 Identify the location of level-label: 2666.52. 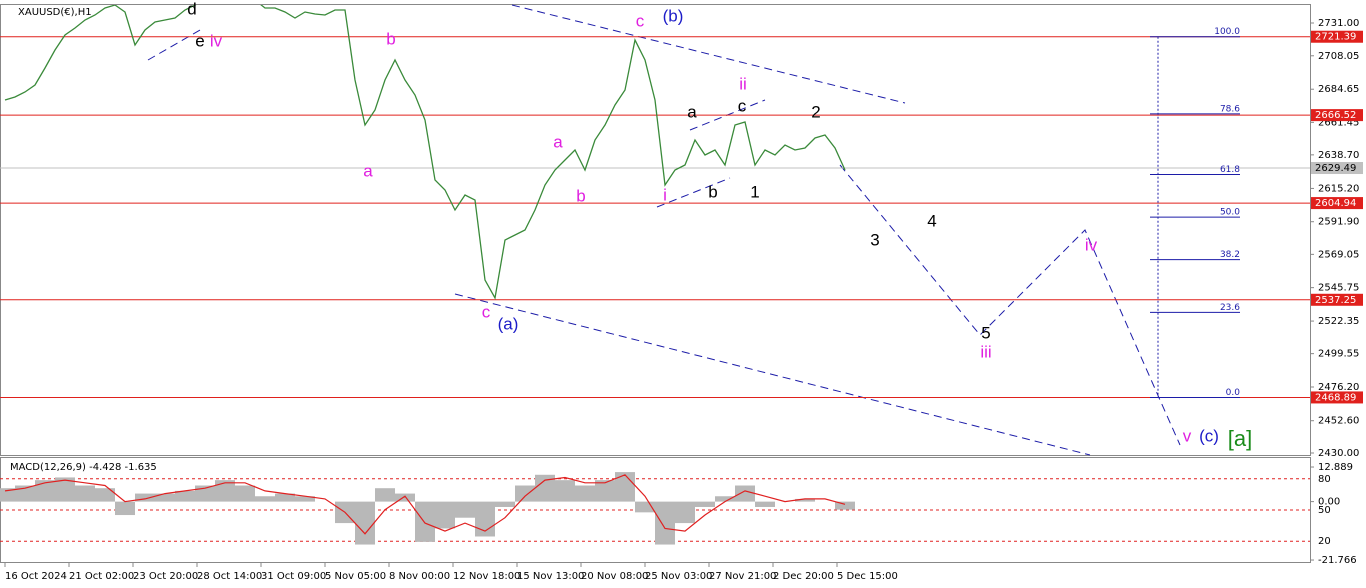
(1335, 115).